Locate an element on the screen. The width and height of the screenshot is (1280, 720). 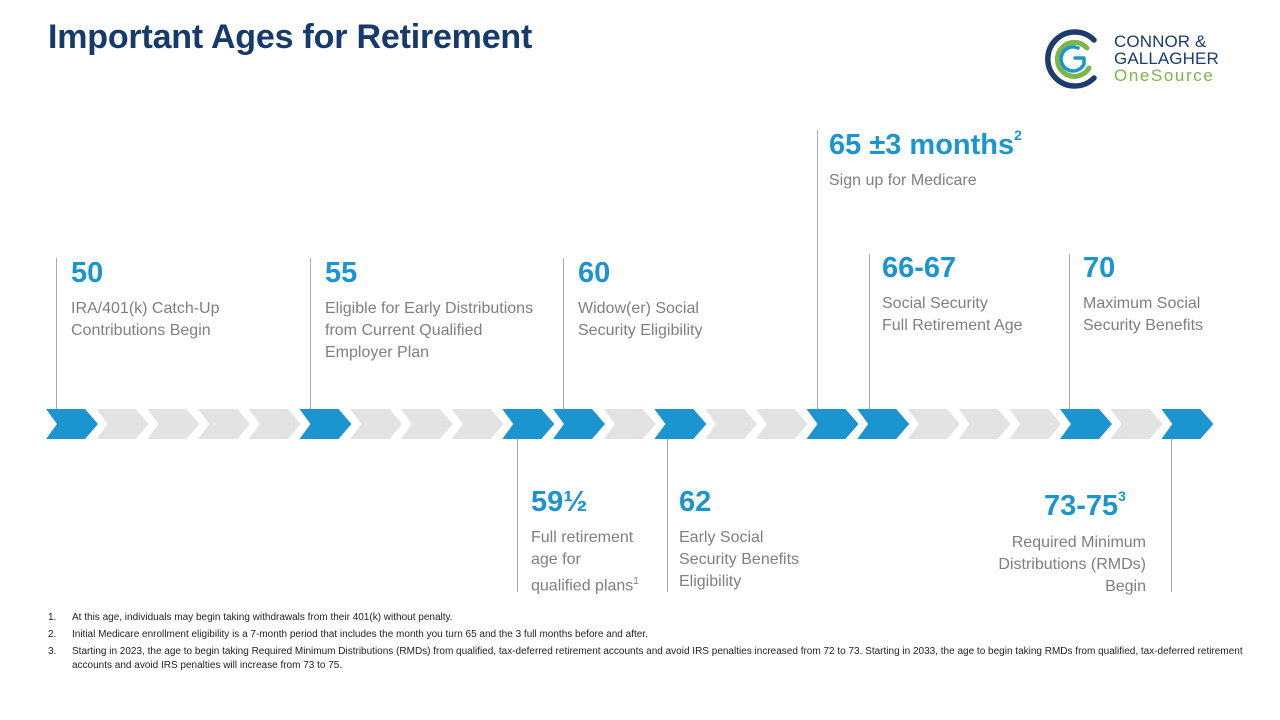
footnote-ref-1: 1 is located at coordinates (636, 581).